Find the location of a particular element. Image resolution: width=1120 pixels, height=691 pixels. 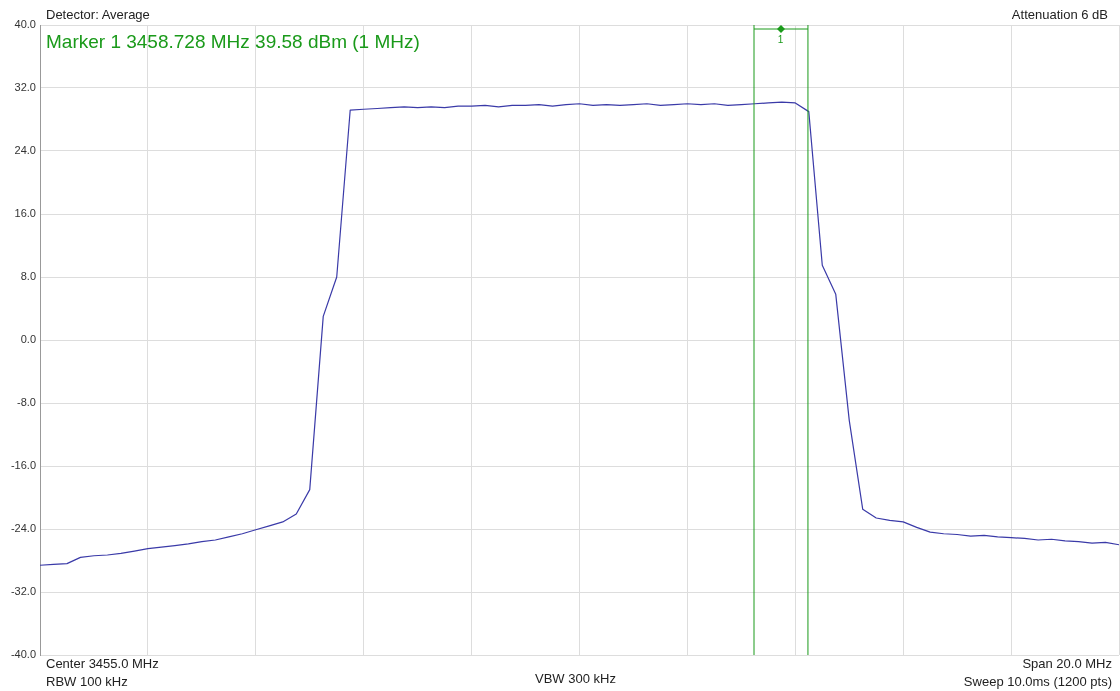

y-tick-label: 24.0 is located at coordinates (25, 150).